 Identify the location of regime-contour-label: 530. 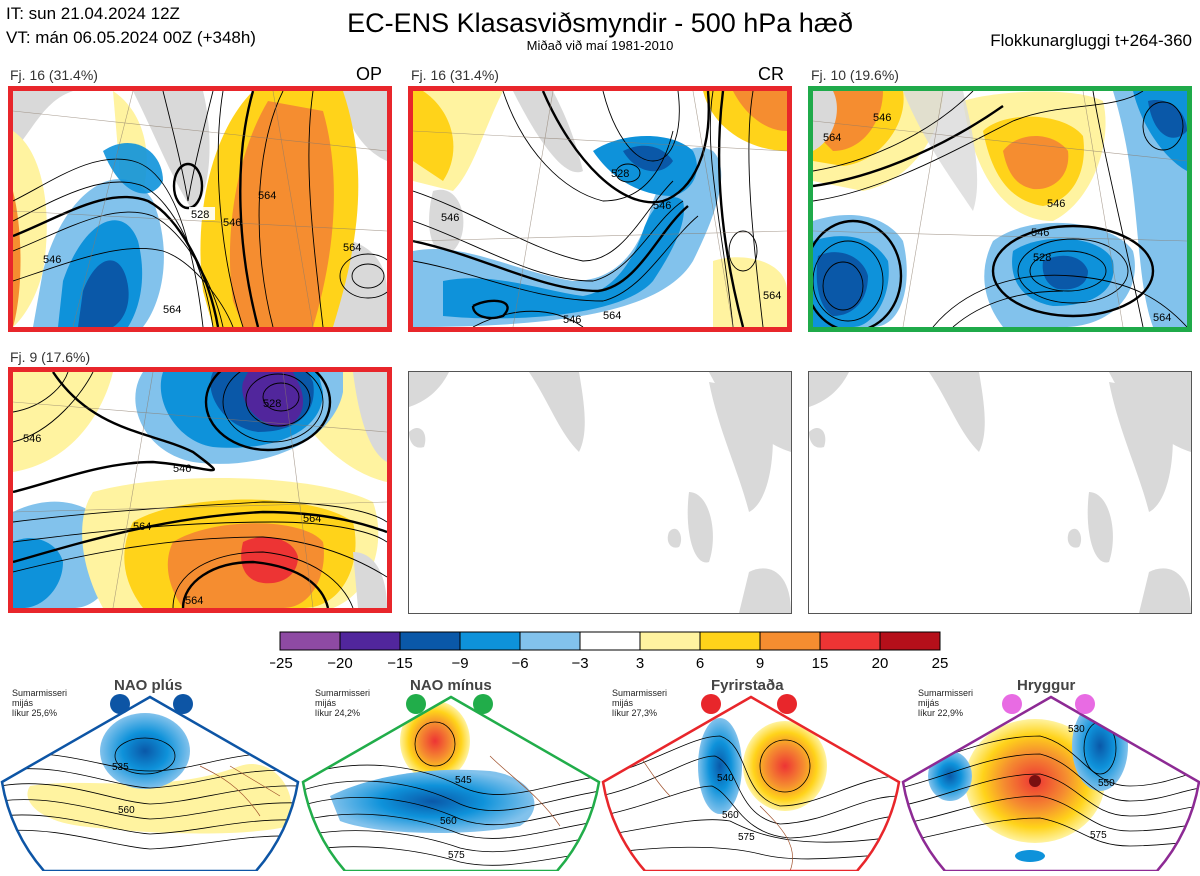
(1076, 729).